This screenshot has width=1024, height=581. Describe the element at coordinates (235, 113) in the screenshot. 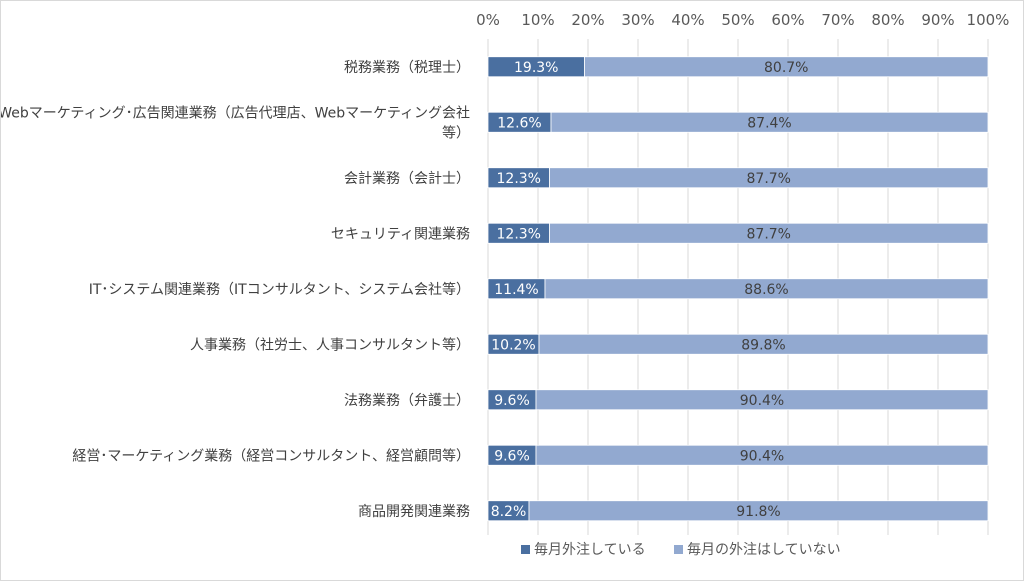

I see `category-label: Webマーケティング･広告関連業務（広告代理店、Webマーケティング会社` at that location.